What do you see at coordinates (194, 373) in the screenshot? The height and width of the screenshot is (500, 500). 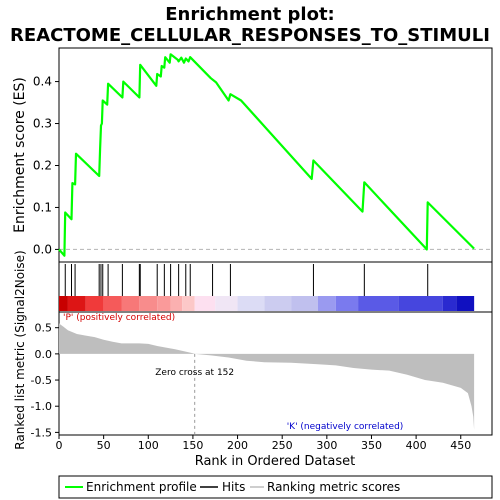 I see `zero-cross-label: Zero cross at 152` at bounding box center [194, 373].